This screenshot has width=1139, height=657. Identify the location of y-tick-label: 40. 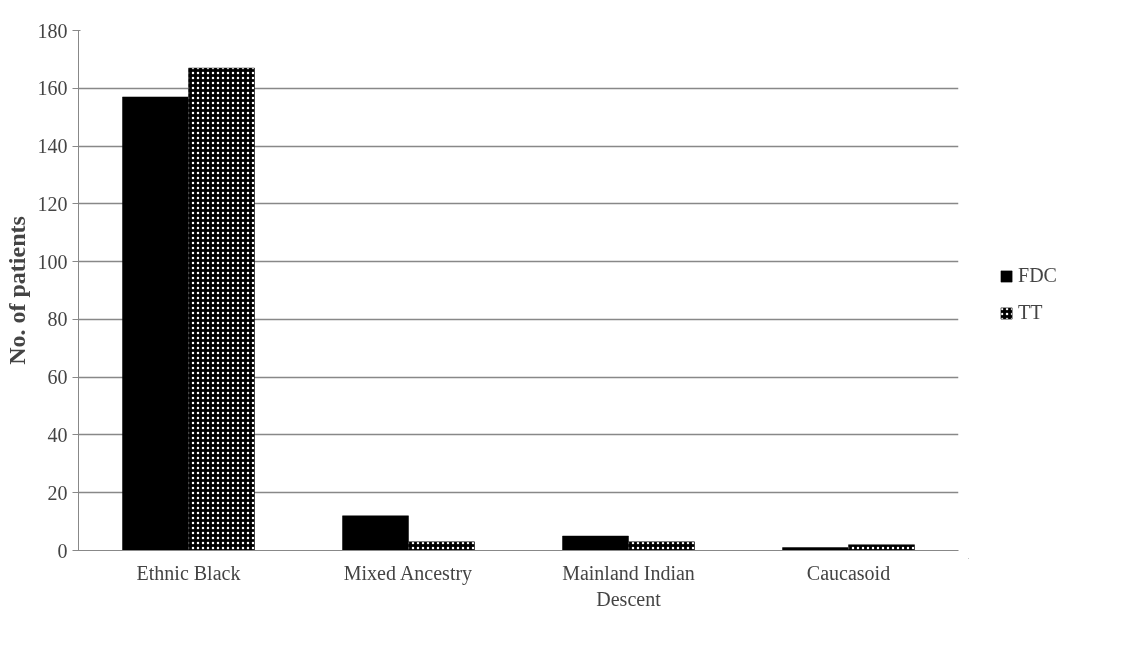
(57, 434).